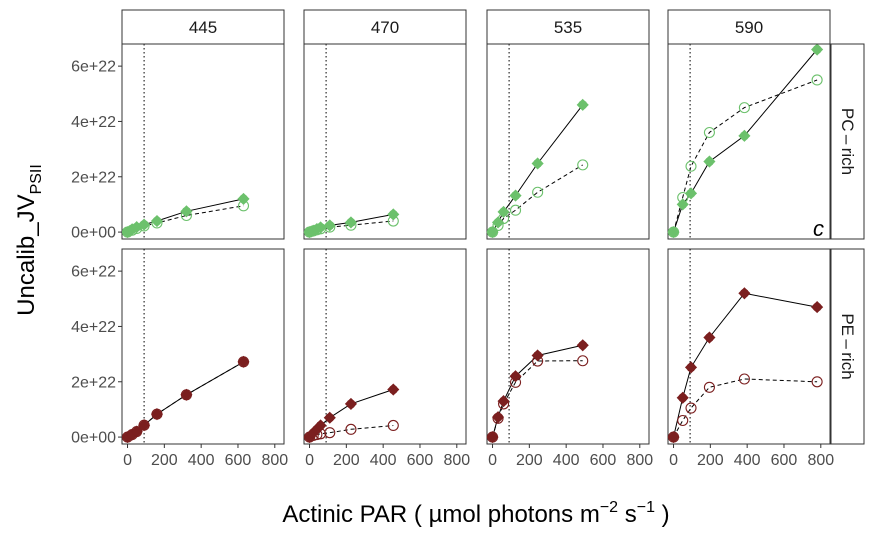 This screenshot has height=540, width=875. Describe the element at coordinates (662, 514) in the screenshot. I see `x-axis-title-tail: )` at that location.